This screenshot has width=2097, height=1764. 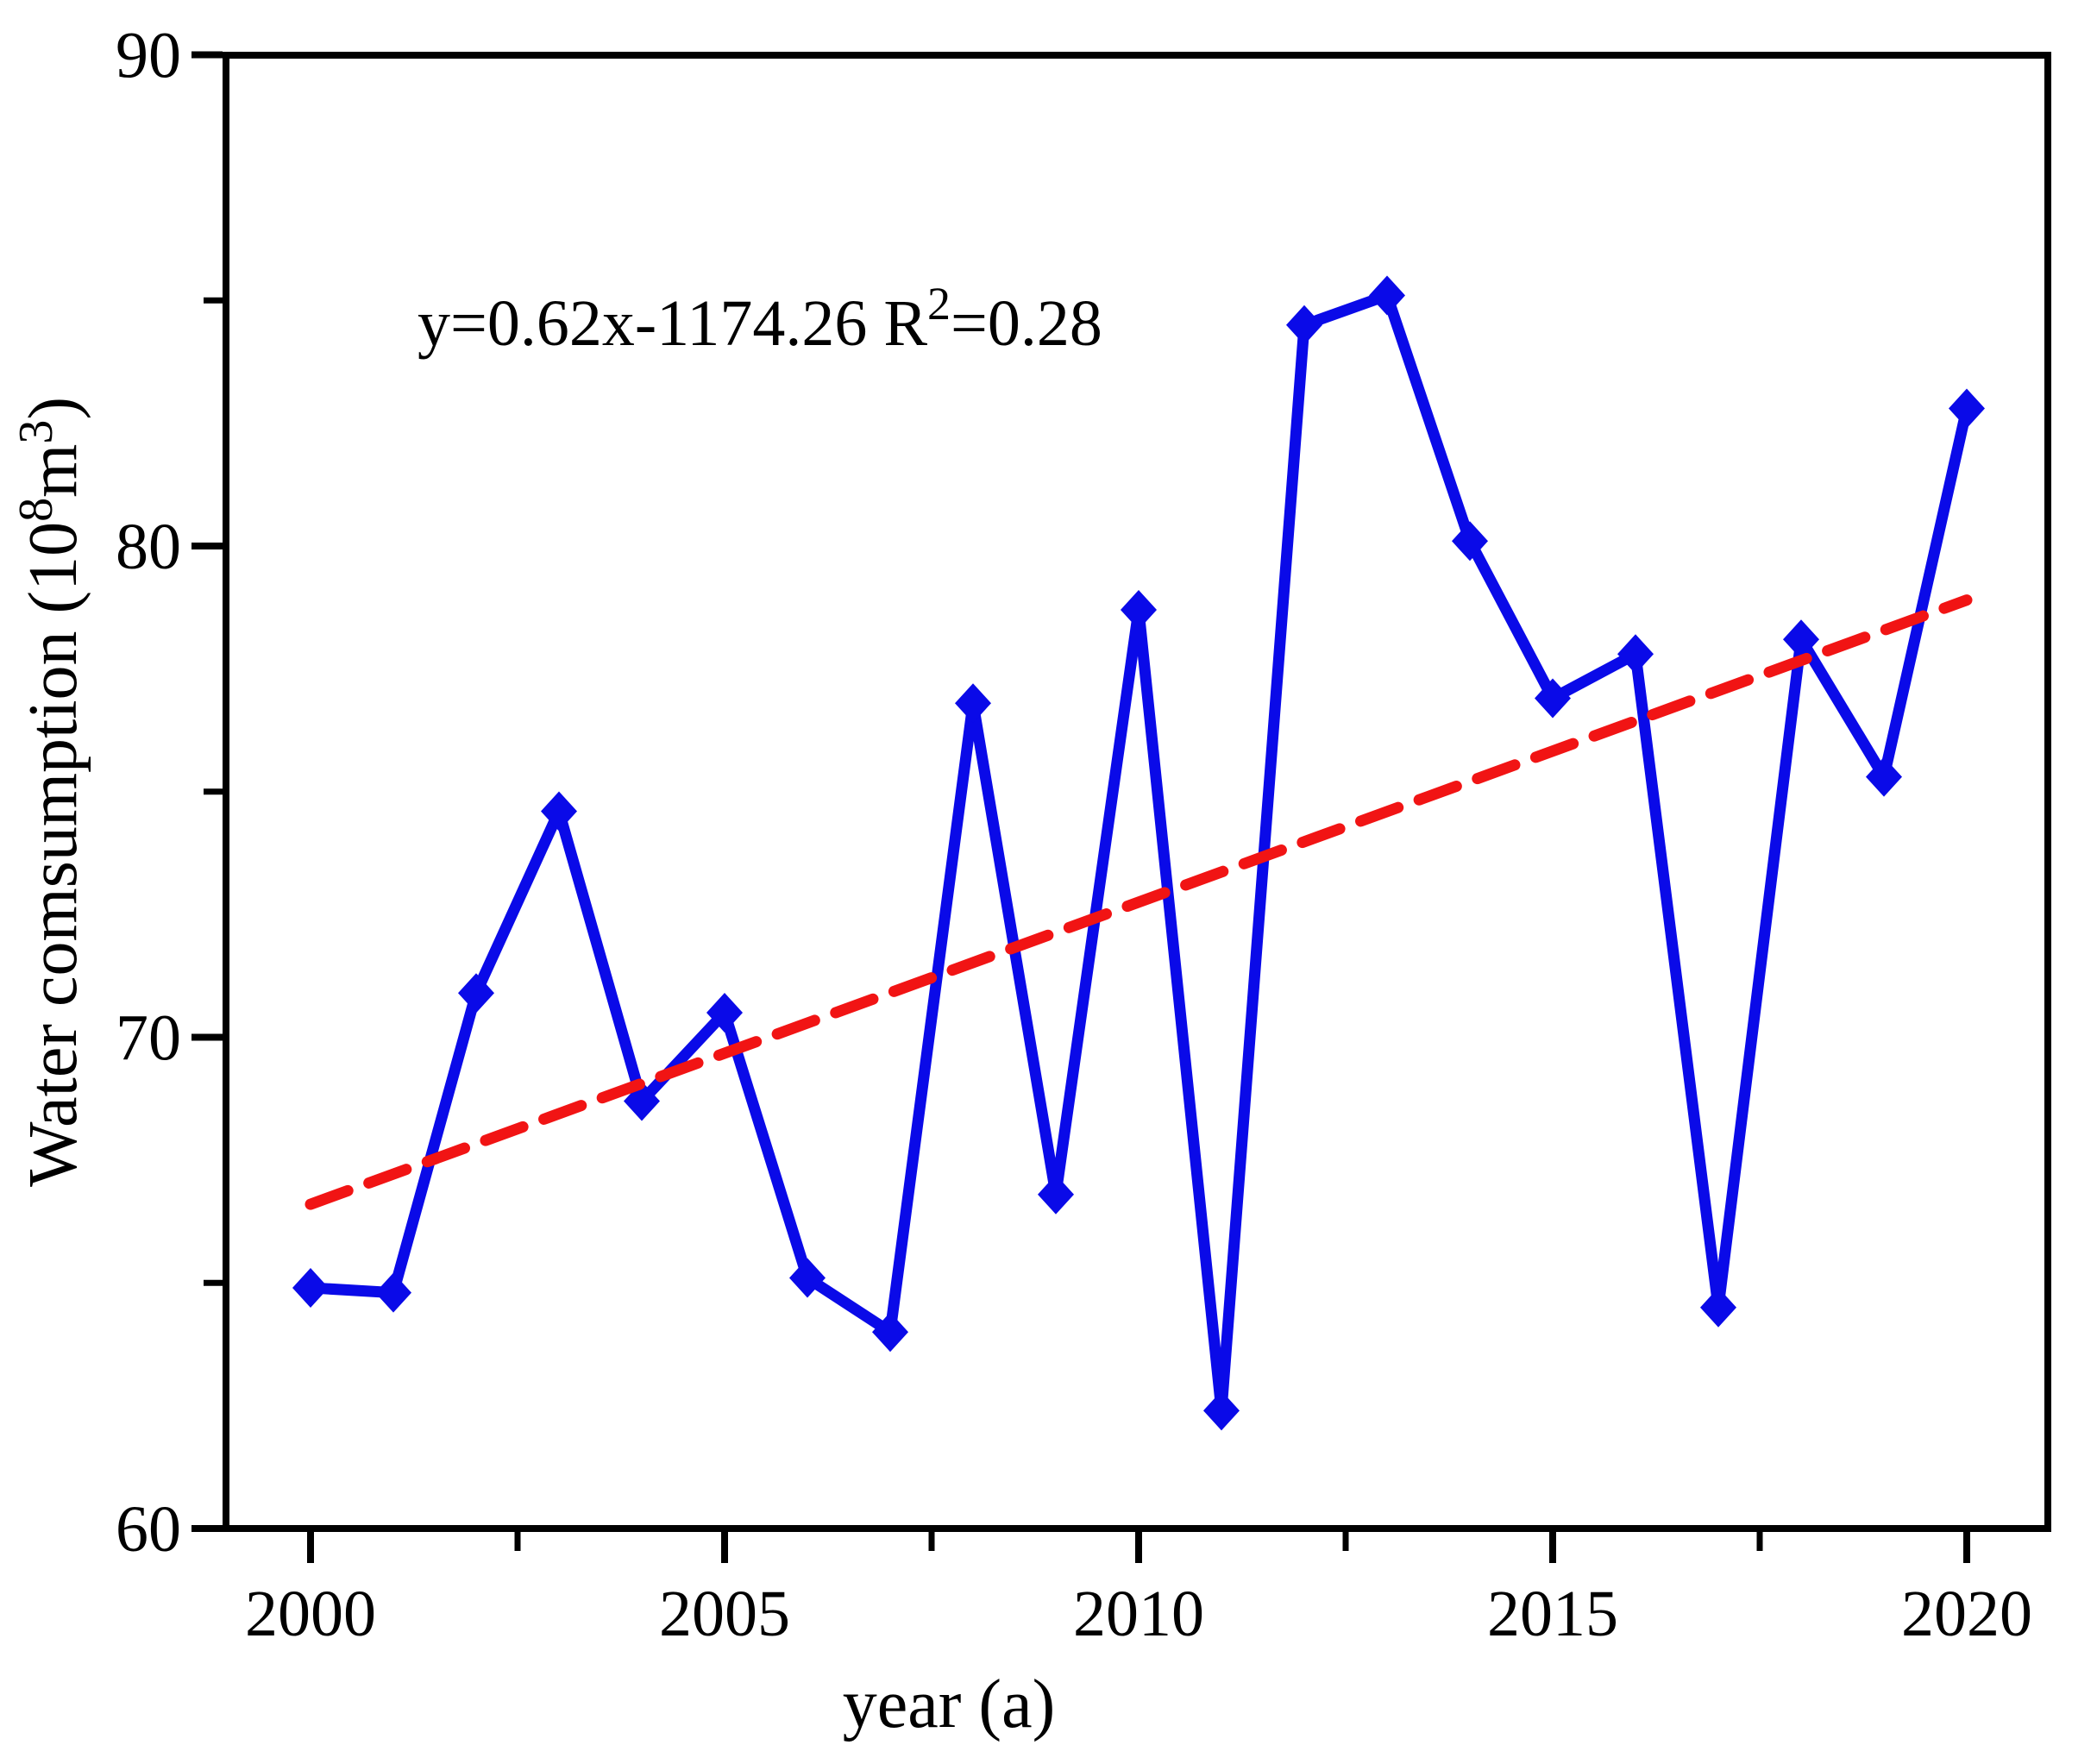 I want to click on y-axis-title: Water comsumption (108m3), so click(x=50, y=792).